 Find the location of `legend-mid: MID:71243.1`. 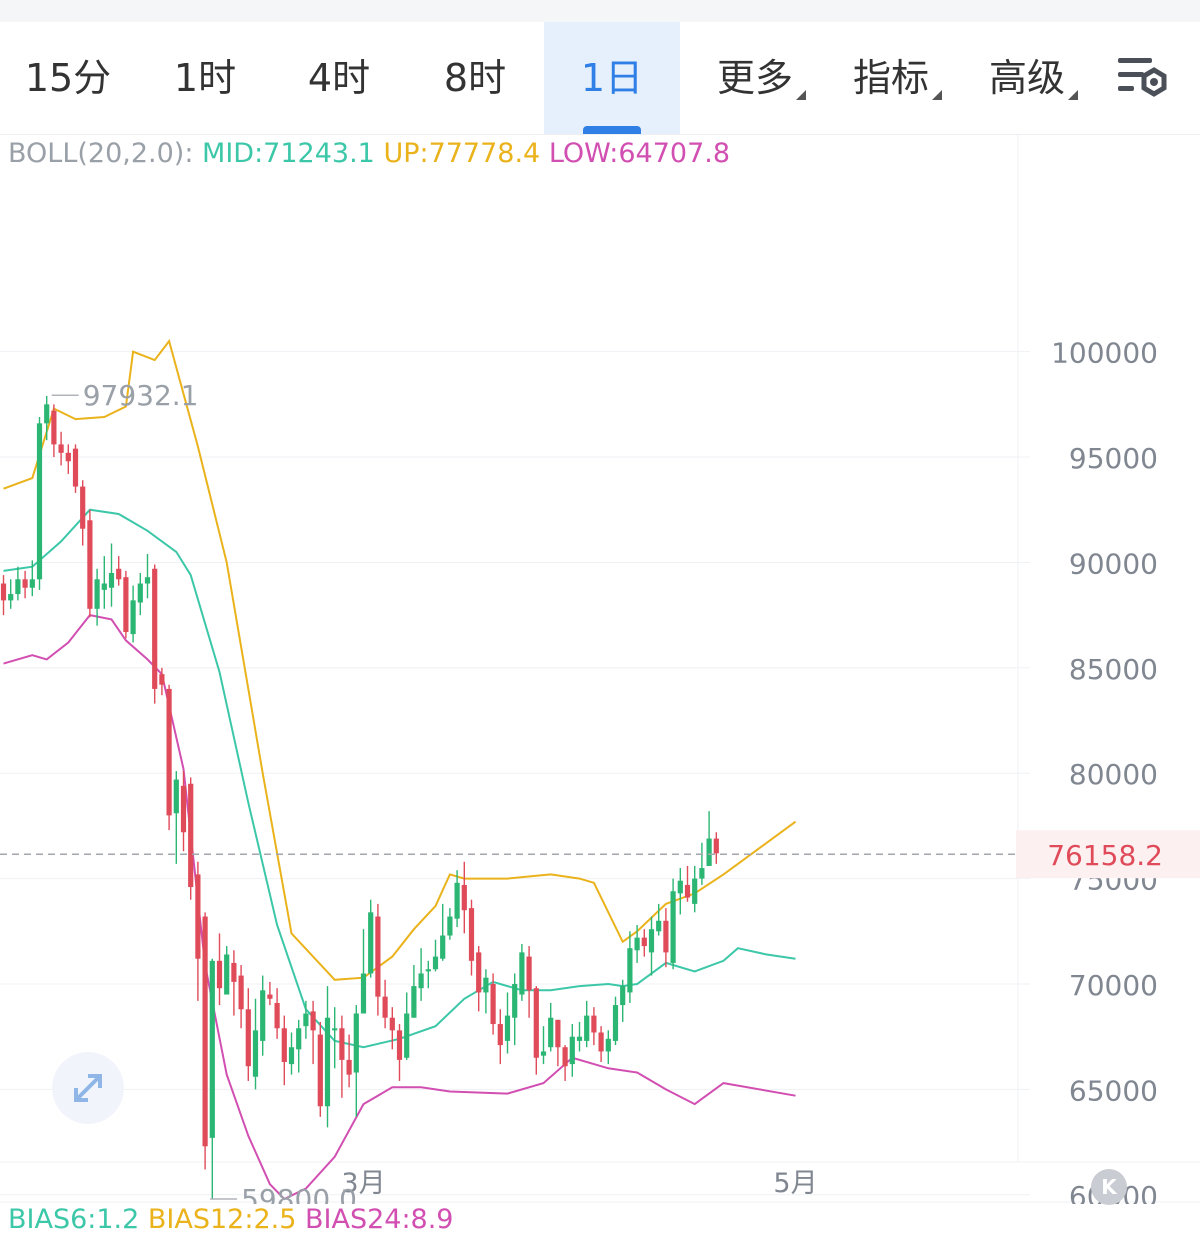

legend-mid: MID:71243.1 is located at coordinates (288, 153).